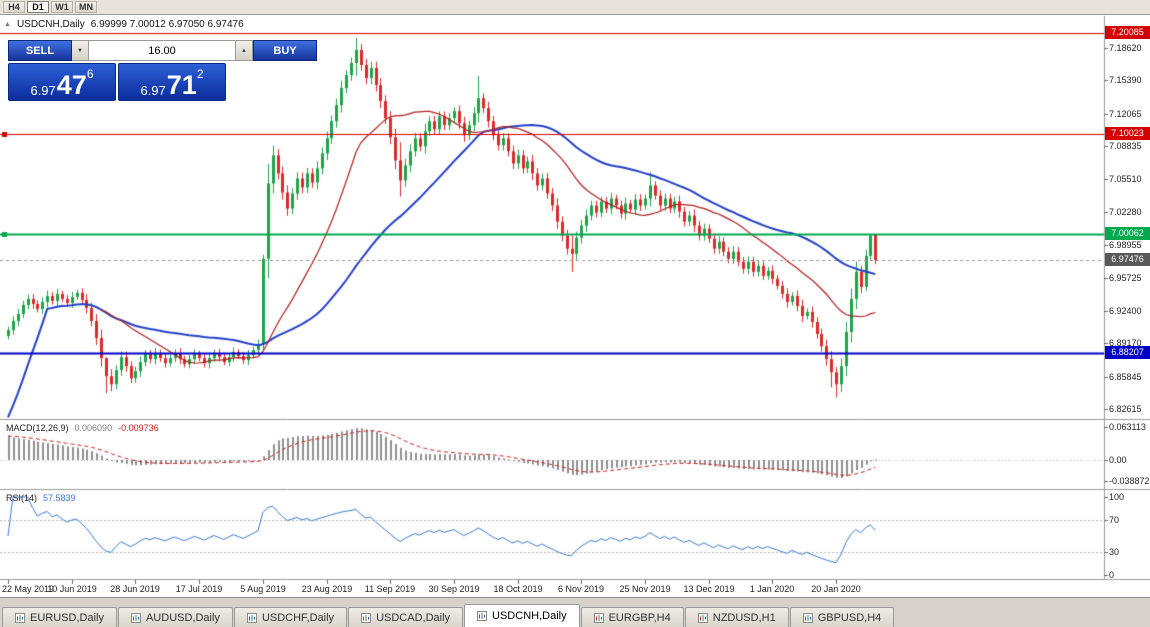  I want to click on date-axis-label: 10 Jun 2019, so click(72, 589).